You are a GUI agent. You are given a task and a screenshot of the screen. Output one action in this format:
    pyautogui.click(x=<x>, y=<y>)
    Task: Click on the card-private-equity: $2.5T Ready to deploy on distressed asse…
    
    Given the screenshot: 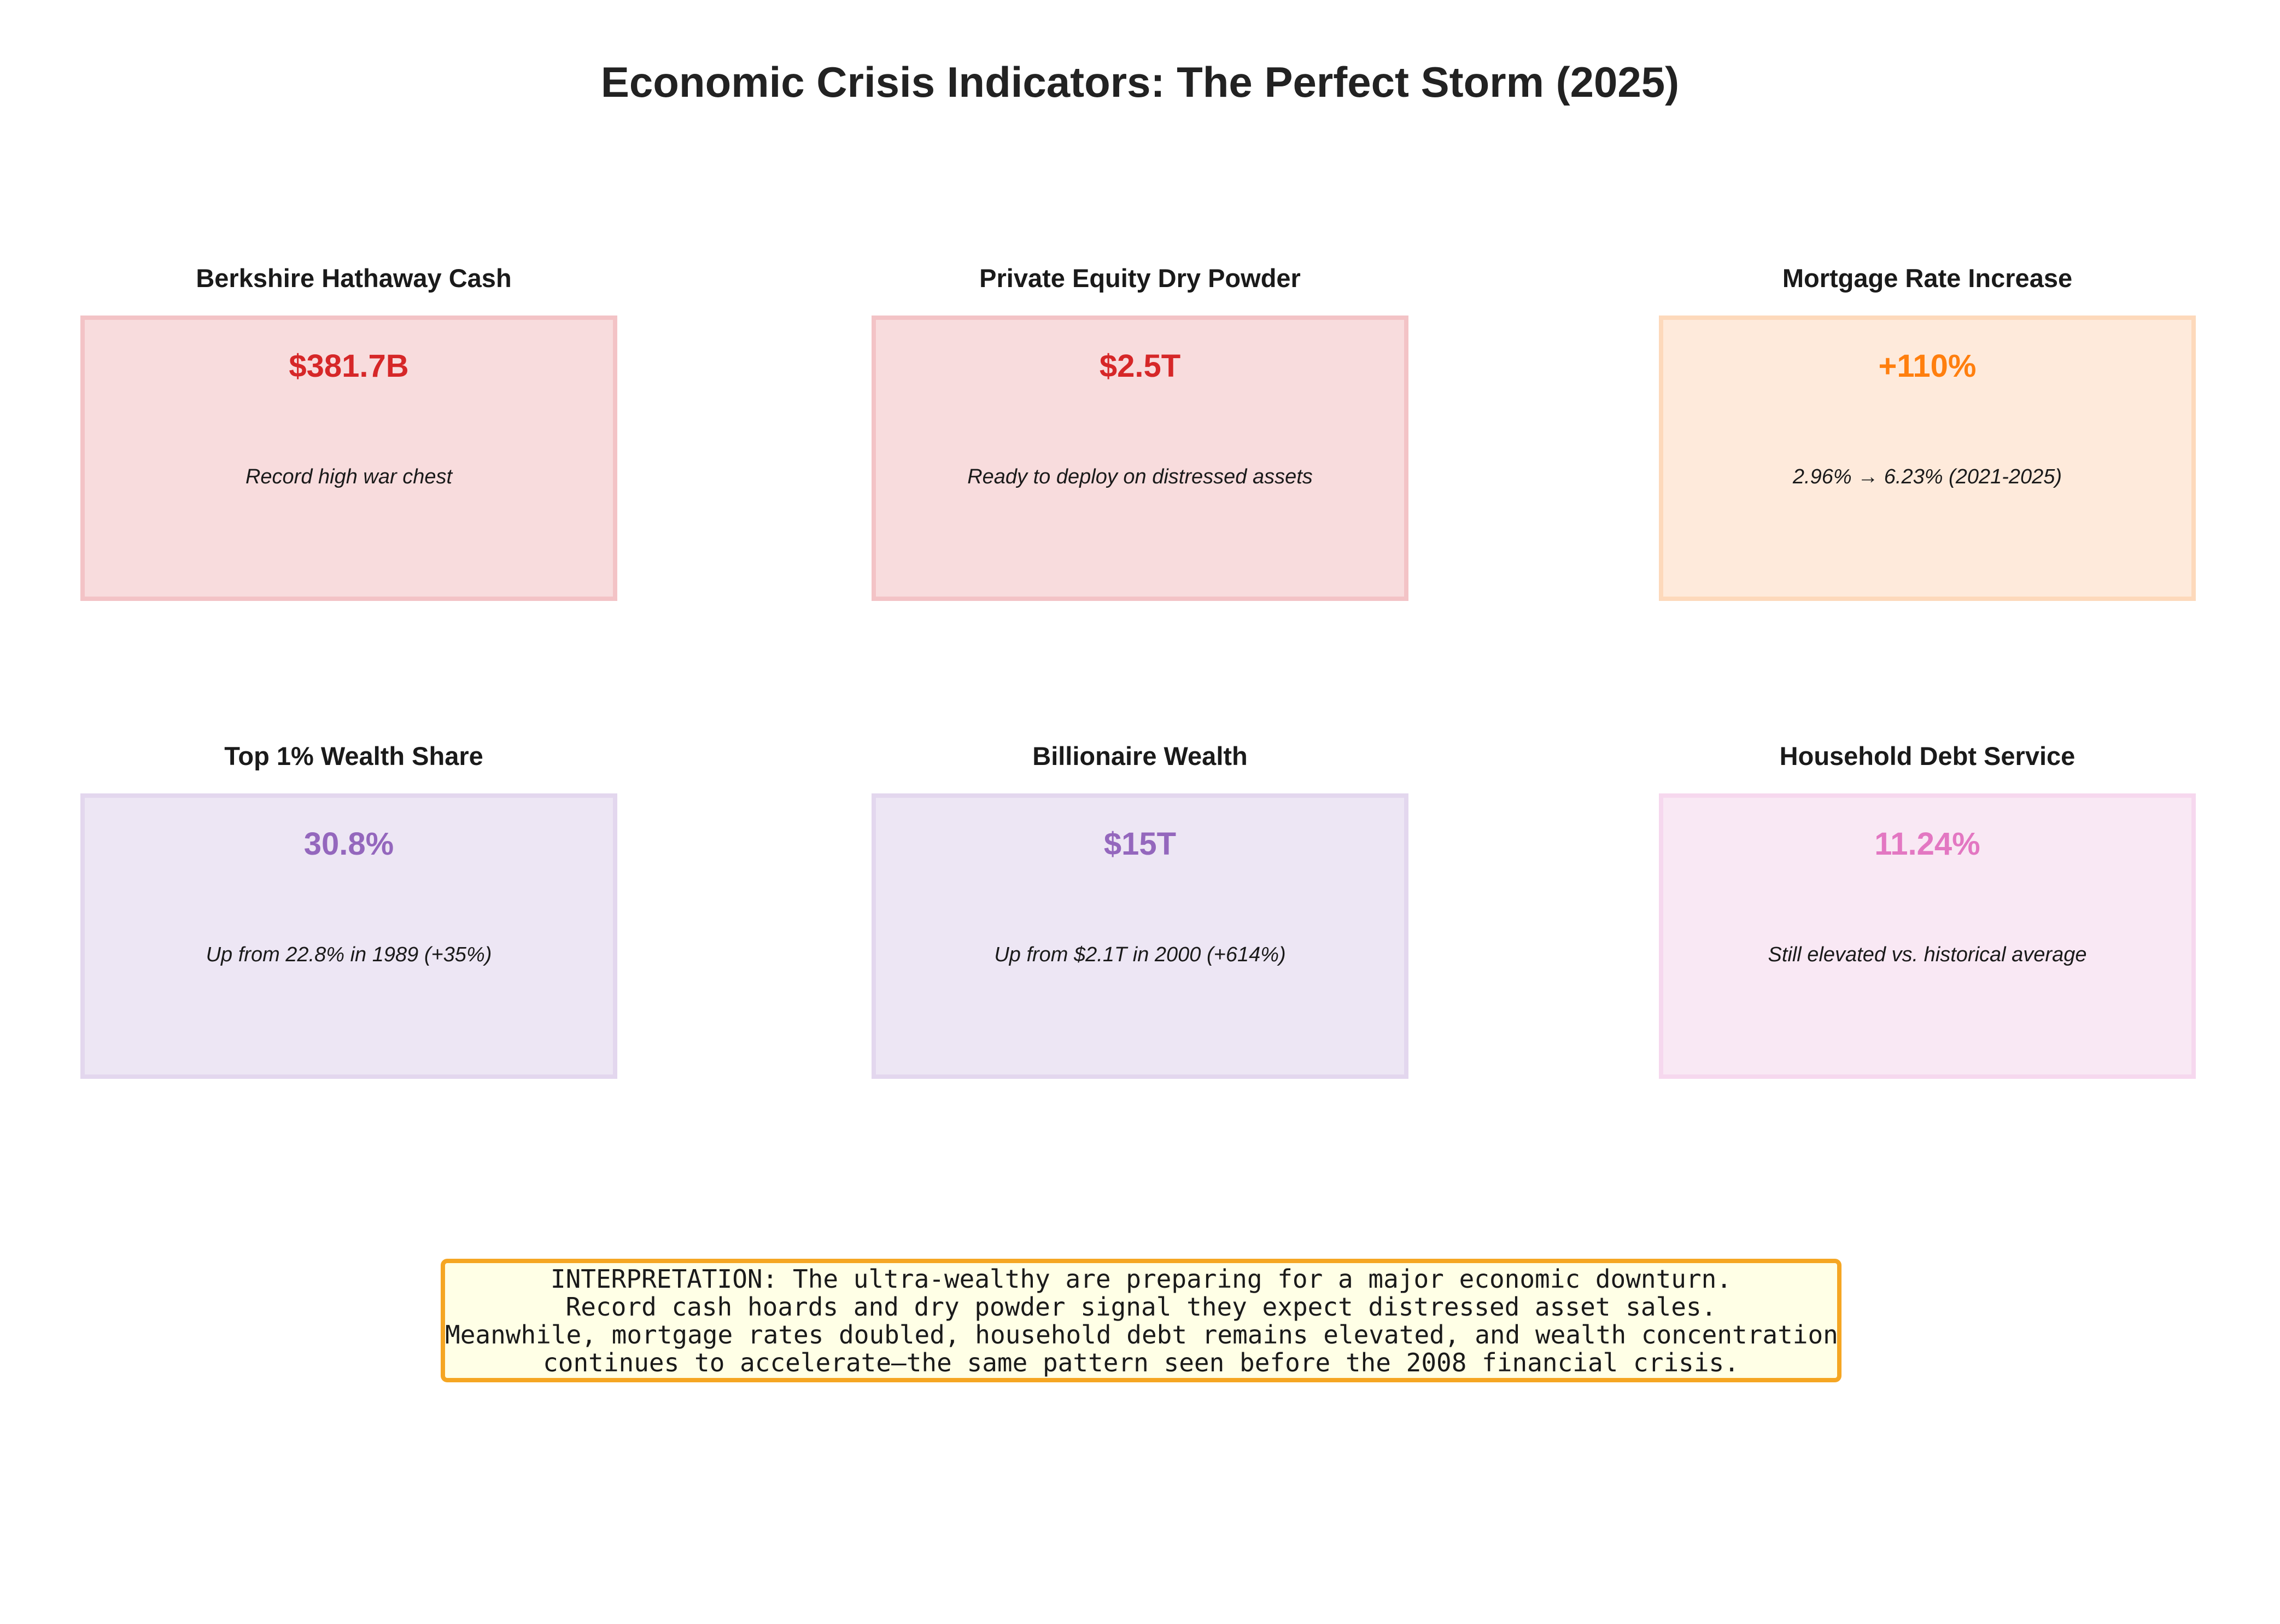 What is the action you would take?
    pyautogui.click(x=1140, y=458)
    